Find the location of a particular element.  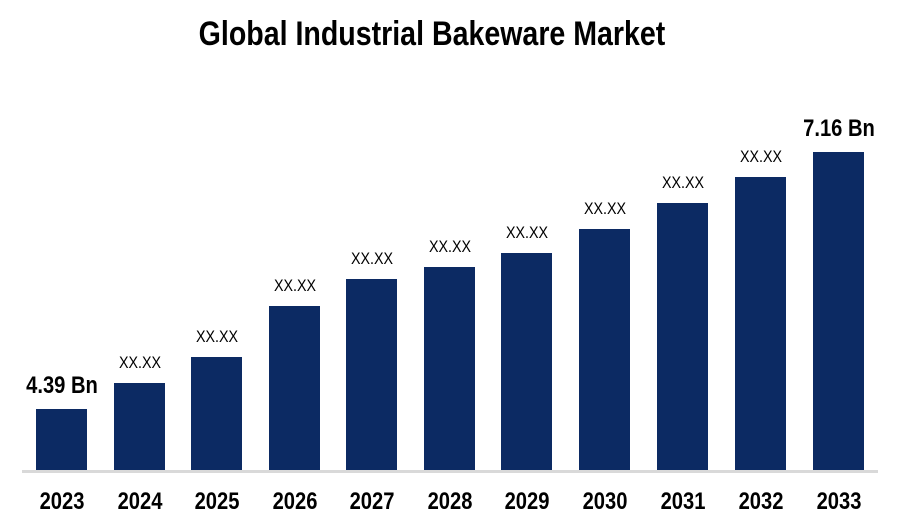

bar-2033 is located at coordinates (838, 311).